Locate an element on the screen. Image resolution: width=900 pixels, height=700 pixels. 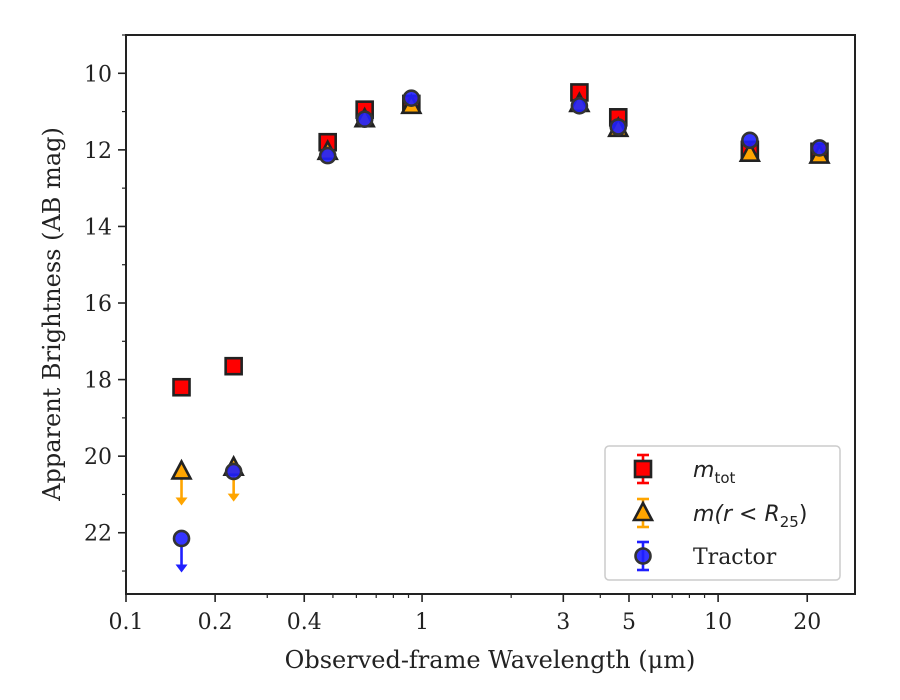
y-tick-label: 14 is located at coordinates (98, 227).